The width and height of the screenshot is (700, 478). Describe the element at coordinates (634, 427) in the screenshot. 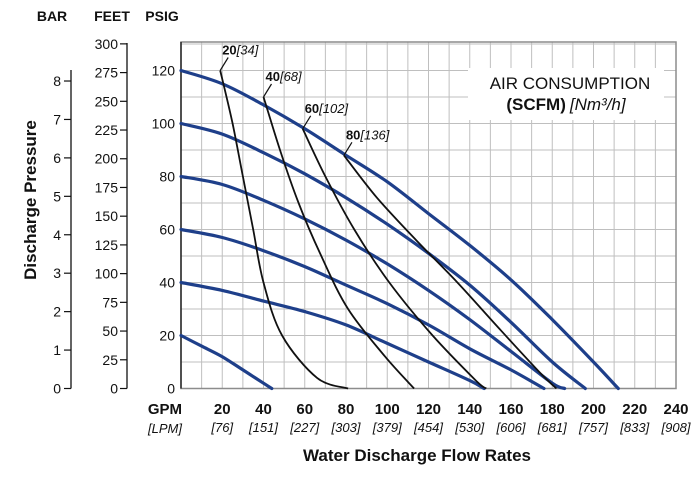

I see `x-tick-label-lpm: [833]` at that location.